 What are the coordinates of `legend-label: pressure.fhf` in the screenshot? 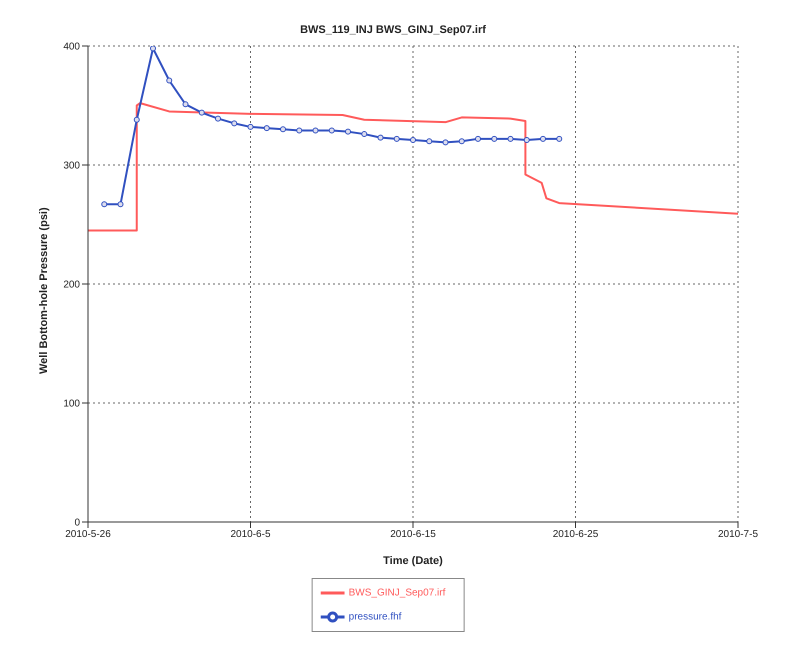 It's located at (375, 617).